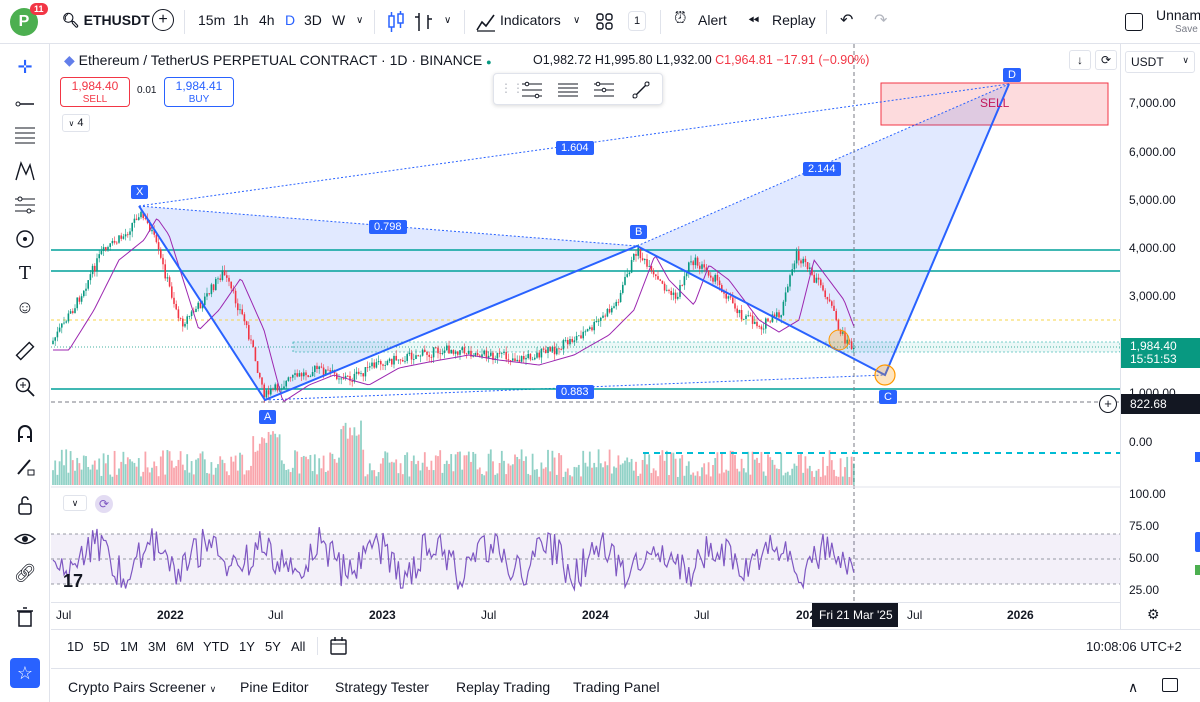 The height and width of the screenshot is (702, 1200). What do you see at coordinates (1170, 685) in the screenshot?
I see `maximize-icon` at bounding box center [1170, 685].